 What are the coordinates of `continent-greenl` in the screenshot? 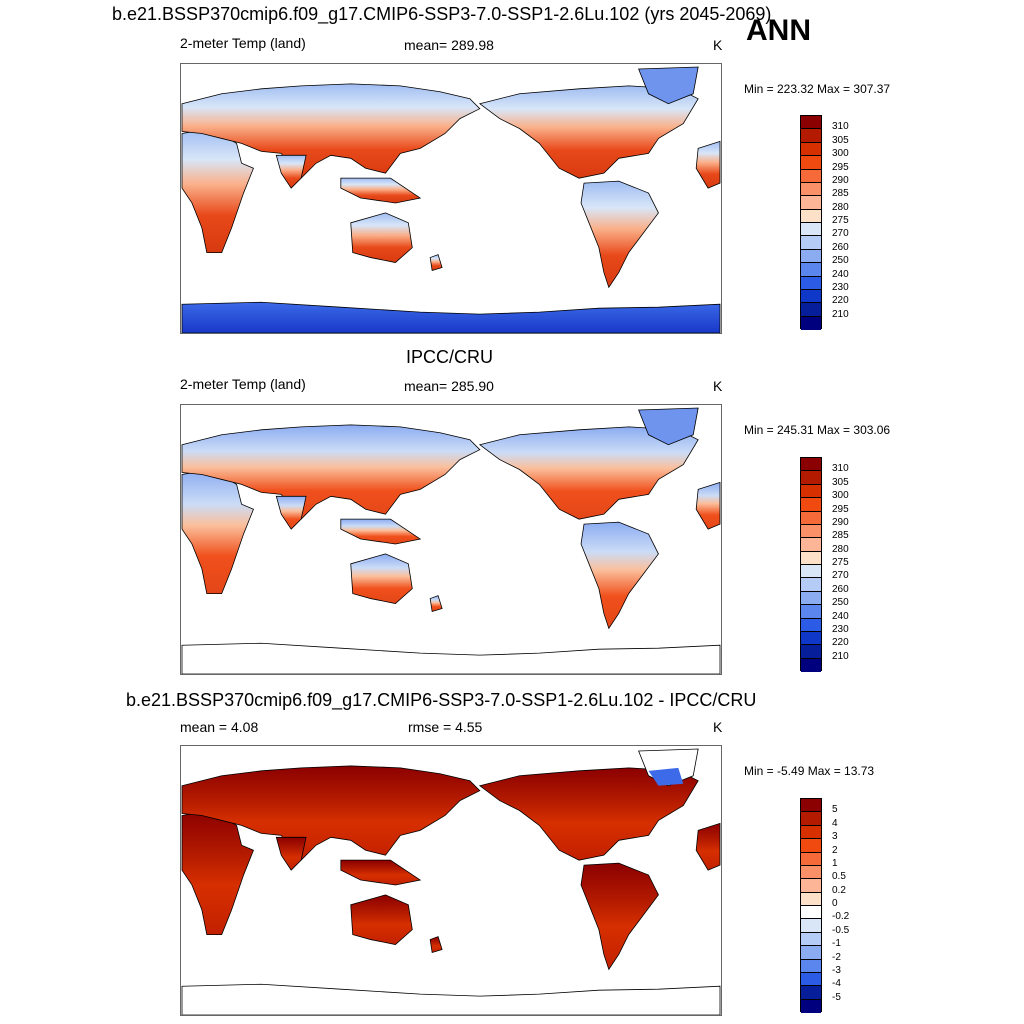 It's located at (668, 426).